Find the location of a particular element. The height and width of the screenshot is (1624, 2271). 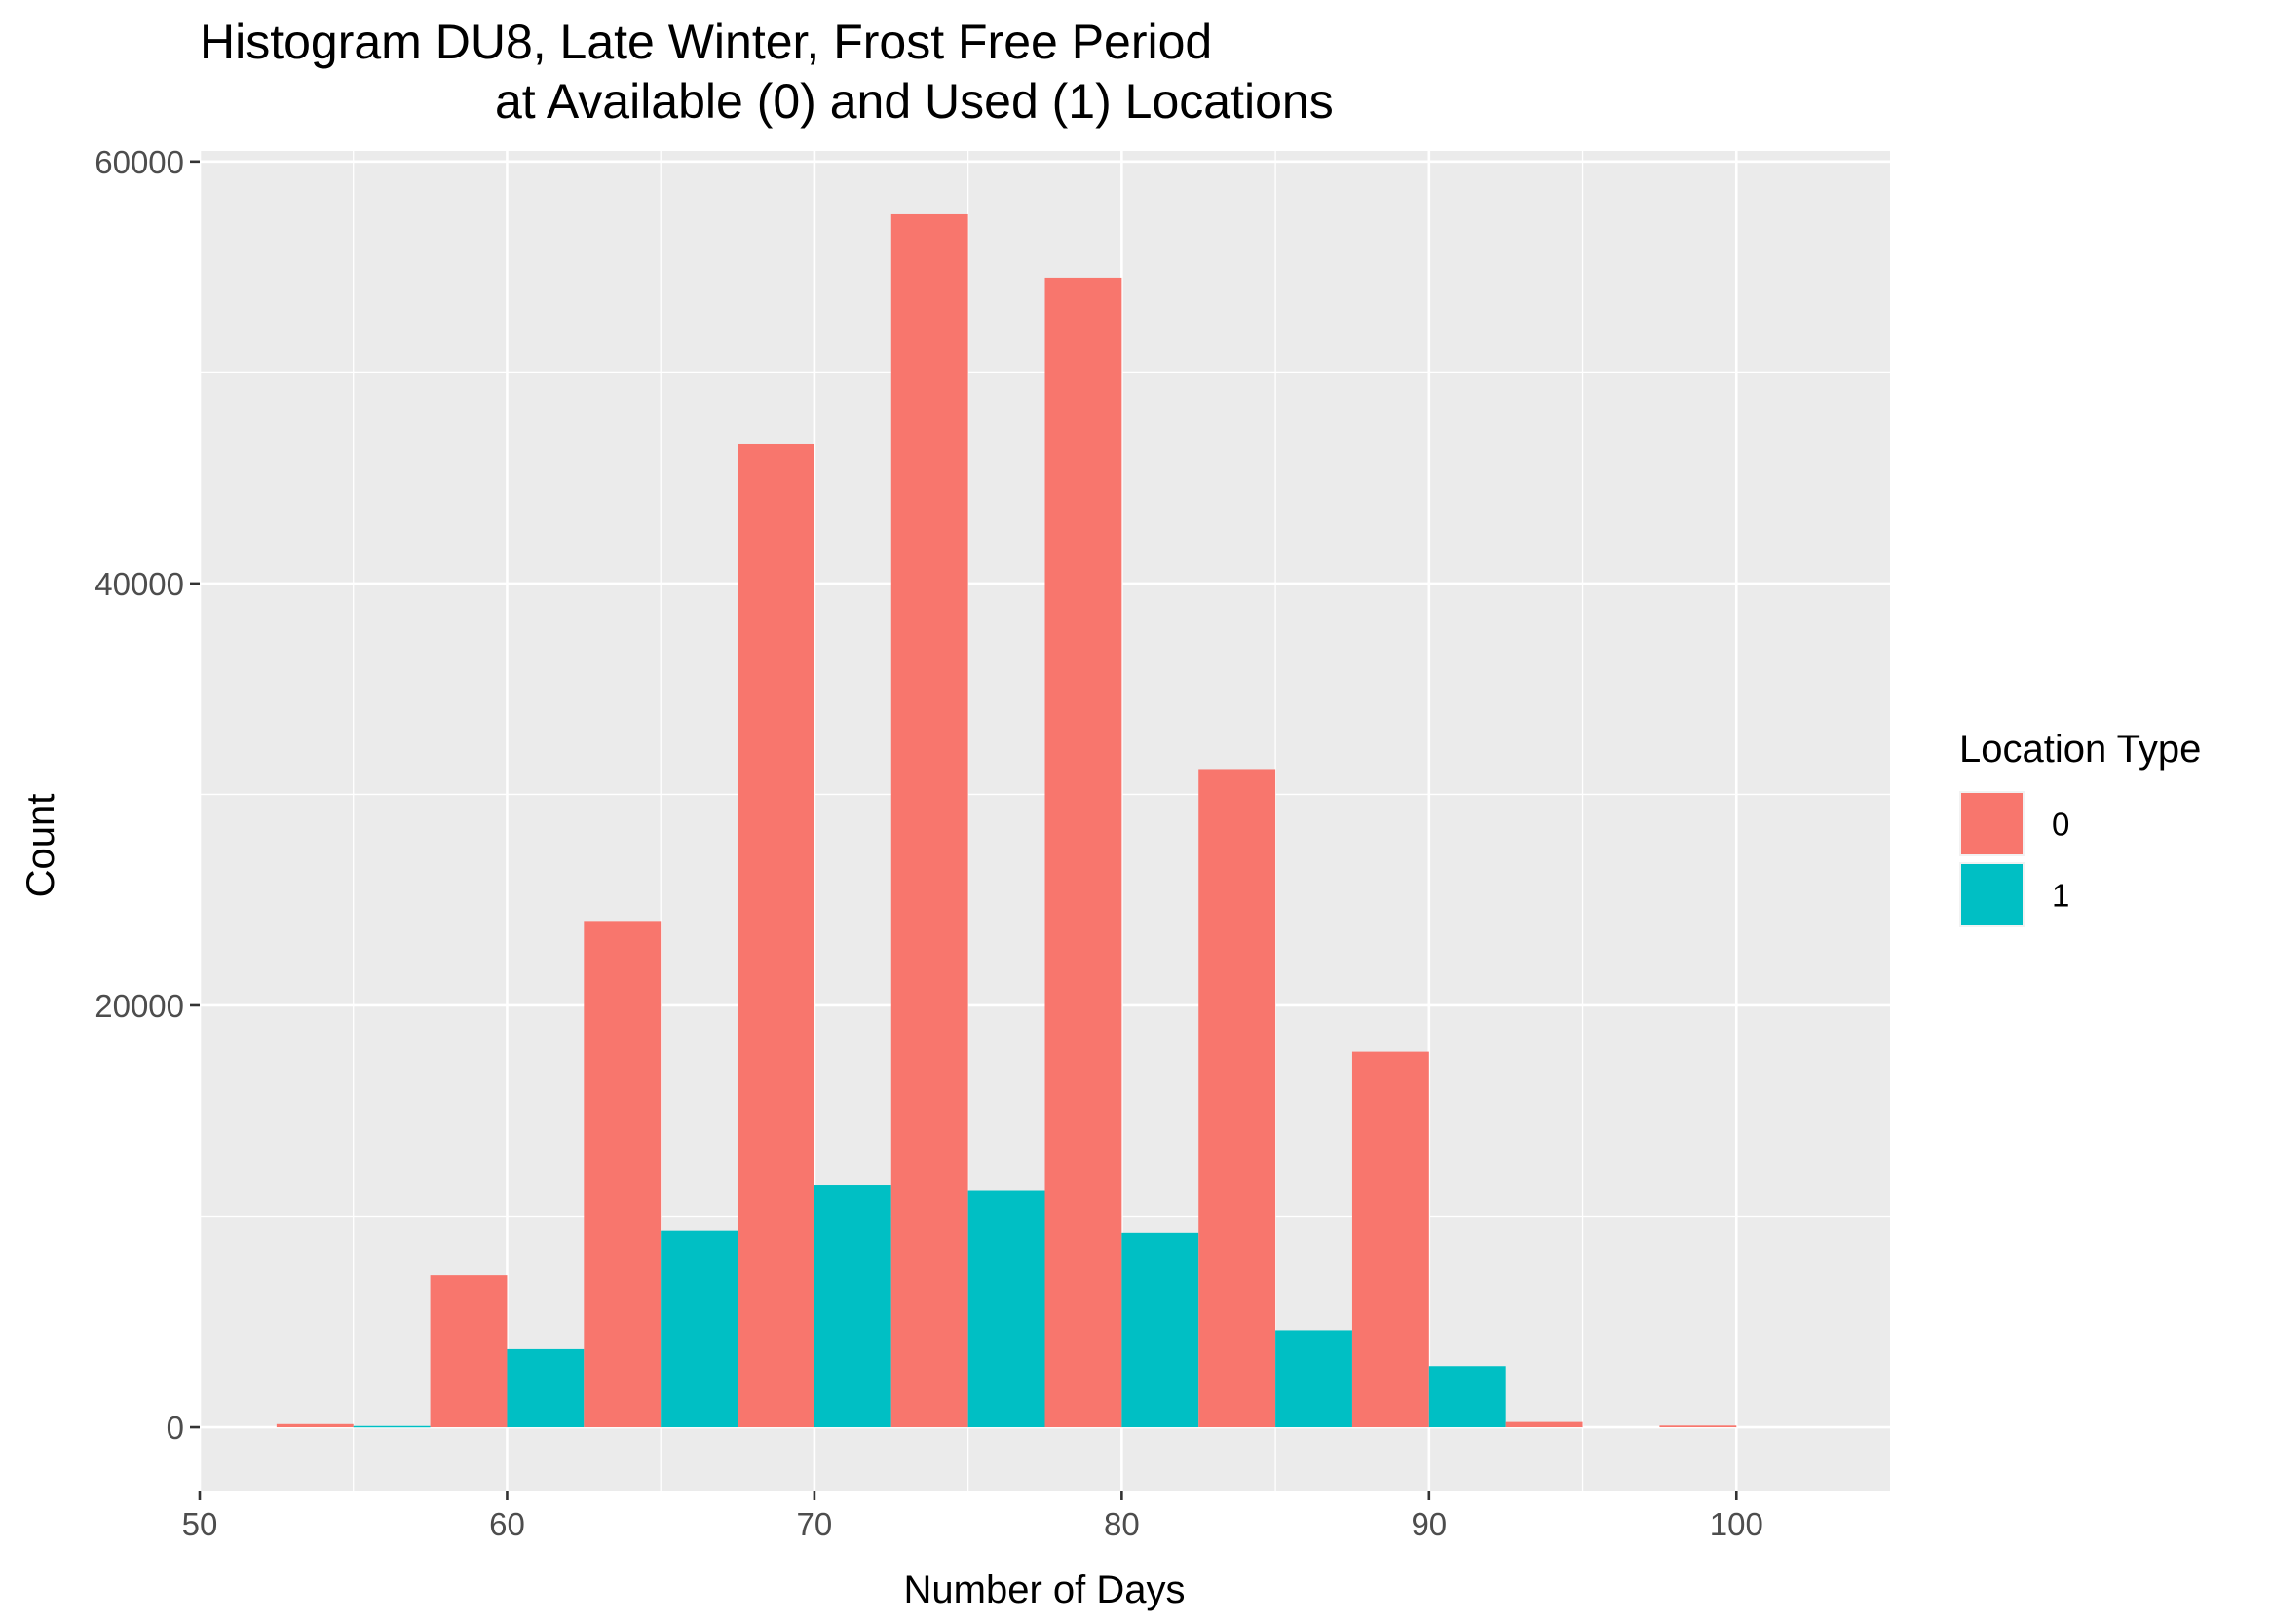

x-axis-label: Number of Days is located at coordinates (1045, 1589).